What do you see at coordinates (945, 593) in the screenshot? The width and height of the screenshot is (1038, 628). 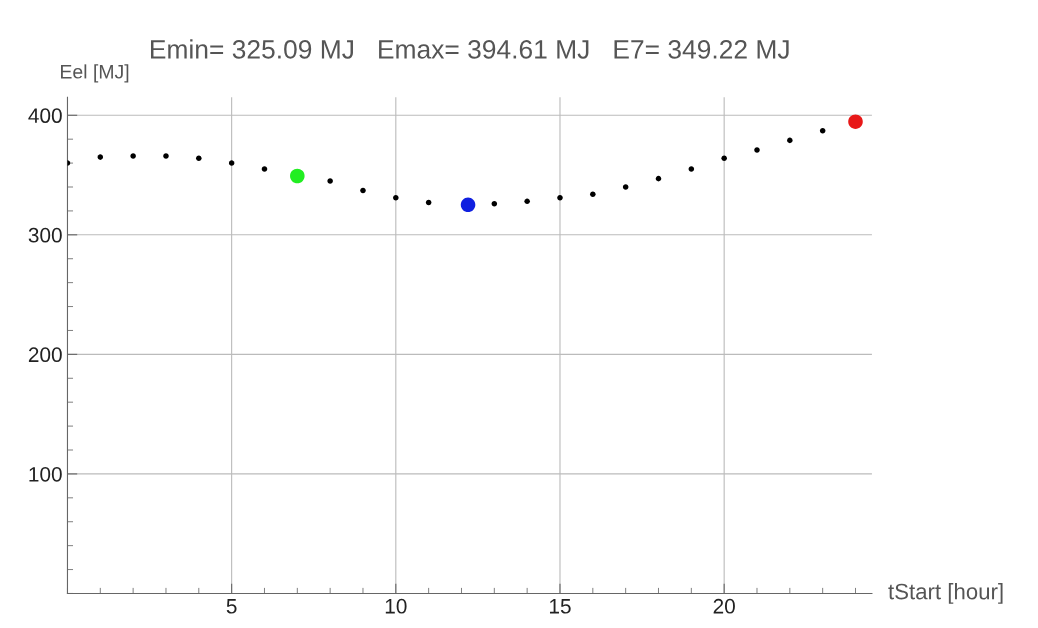 I see `x-axis-title: tStart [hour]` at bounding box center [945, 593].